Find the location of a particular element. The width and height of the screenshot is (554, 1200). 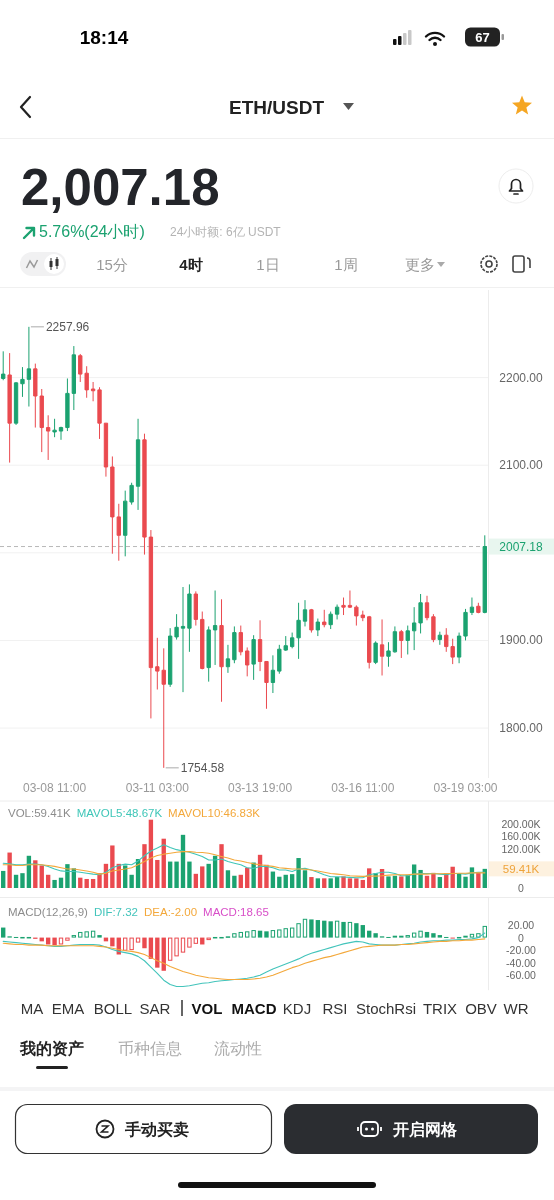

text: MACD is located at coordinates (254, 1008).